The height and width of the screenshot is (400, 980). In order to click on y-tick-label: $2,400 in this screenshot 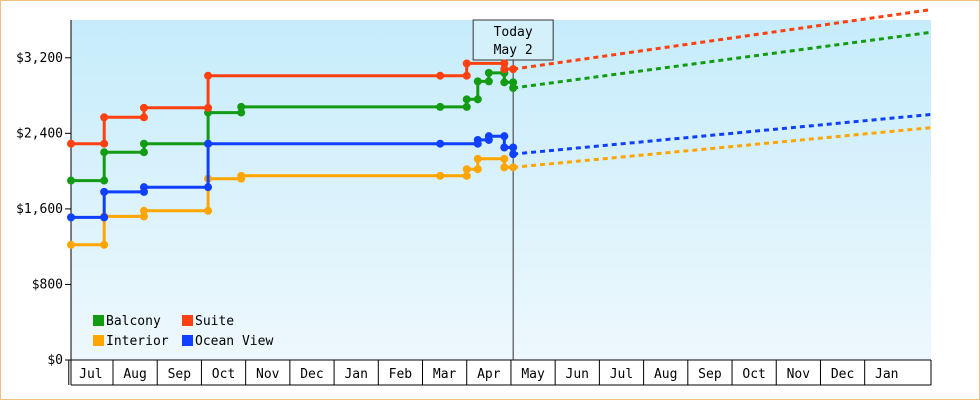, I will do `click(39, 133)`.